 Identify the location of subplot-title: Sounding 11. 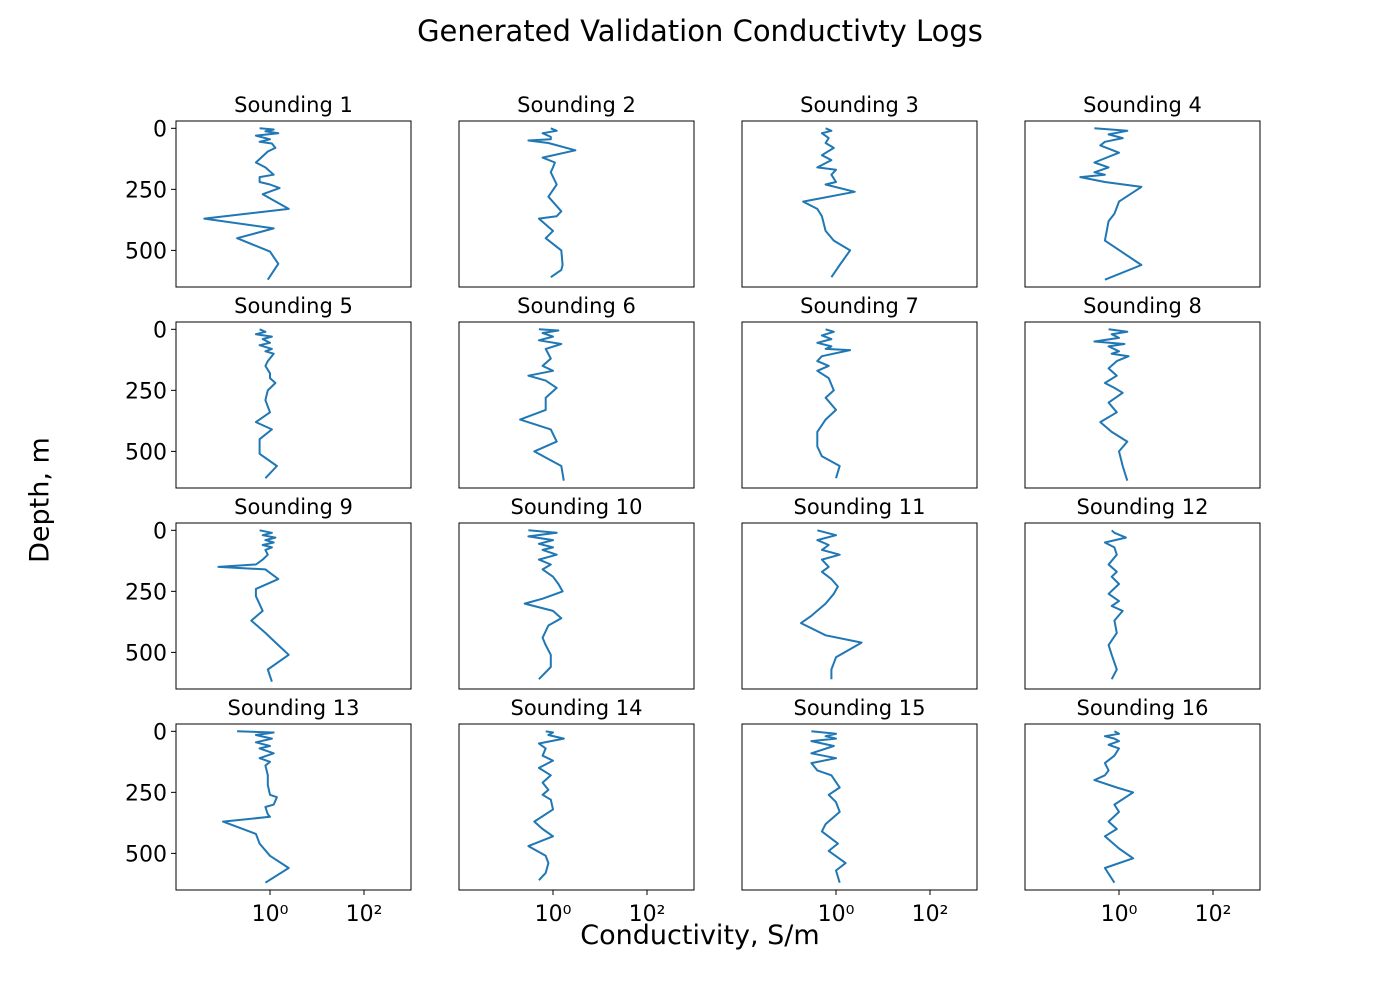
(860, 507).